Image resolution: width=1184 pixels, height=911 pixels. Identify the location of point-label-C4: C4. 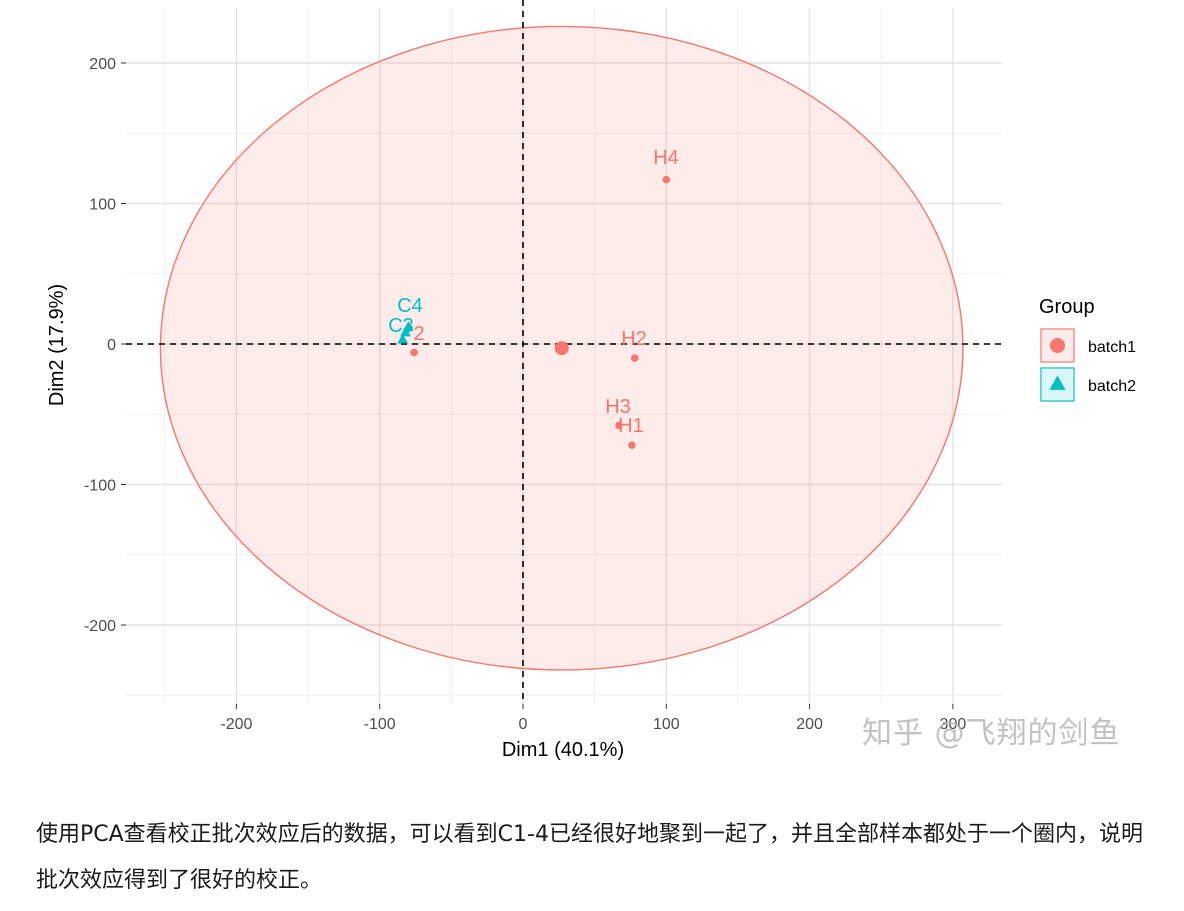
(410, 306).